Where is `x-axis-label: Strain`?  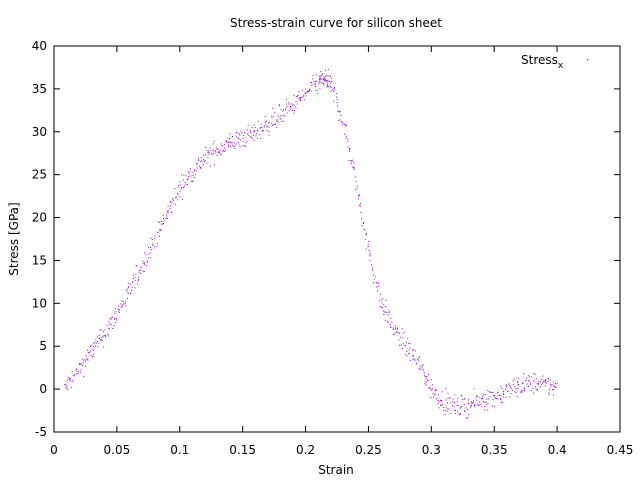 x-axis-label: Strain is located at coordinates (336, 470).